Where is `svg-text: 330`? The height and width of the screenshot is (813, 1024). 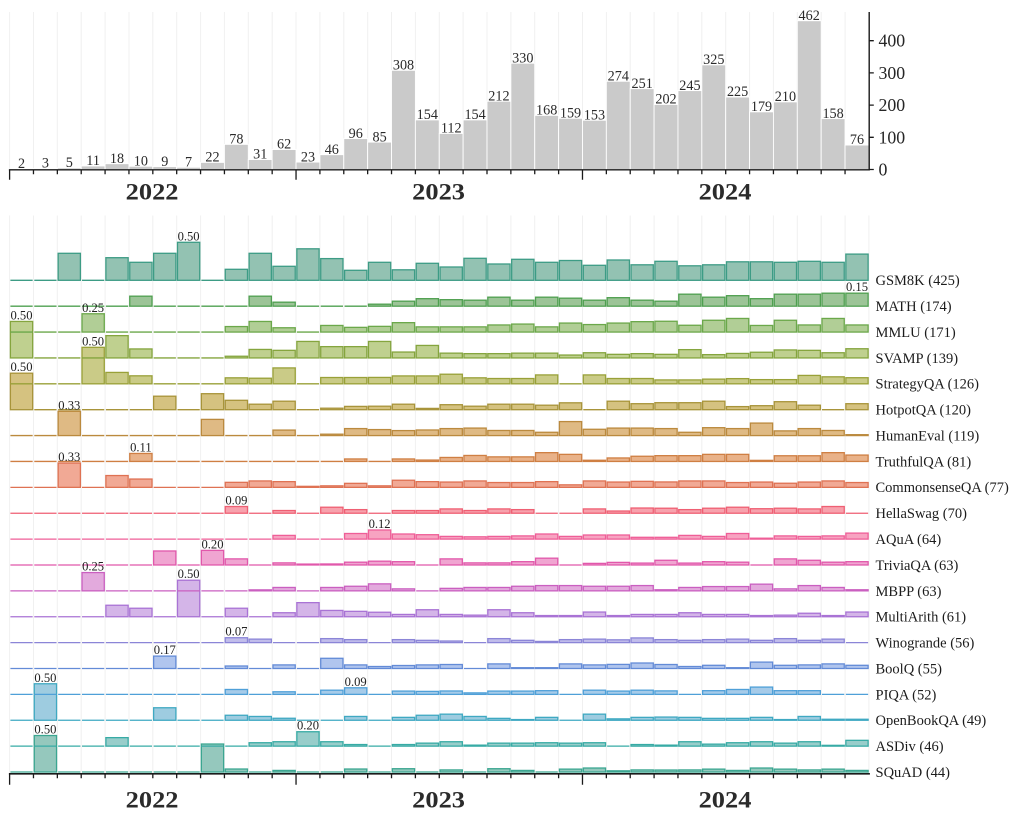
svg-text: 330 is located at coordinates (522, 58).